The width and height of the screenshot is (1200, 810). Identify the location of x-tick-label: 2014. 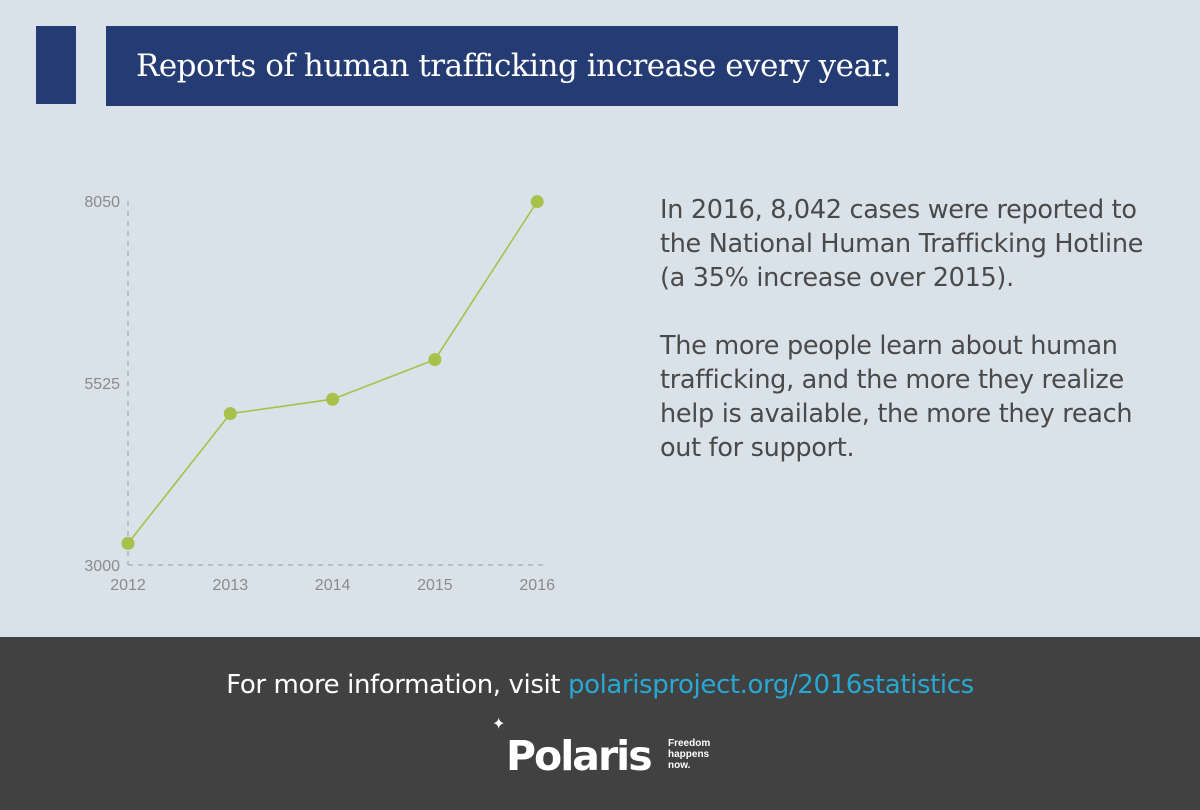
(333, 585).